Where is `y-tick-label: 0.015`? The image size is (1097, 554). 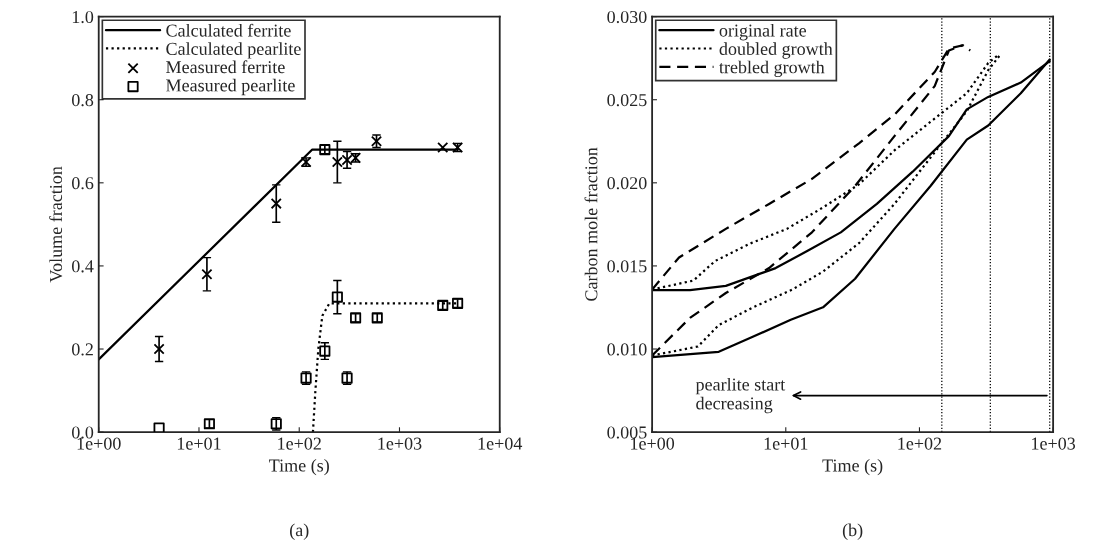
y-tick-label: 0.015 is located at coordinates (627, 266).